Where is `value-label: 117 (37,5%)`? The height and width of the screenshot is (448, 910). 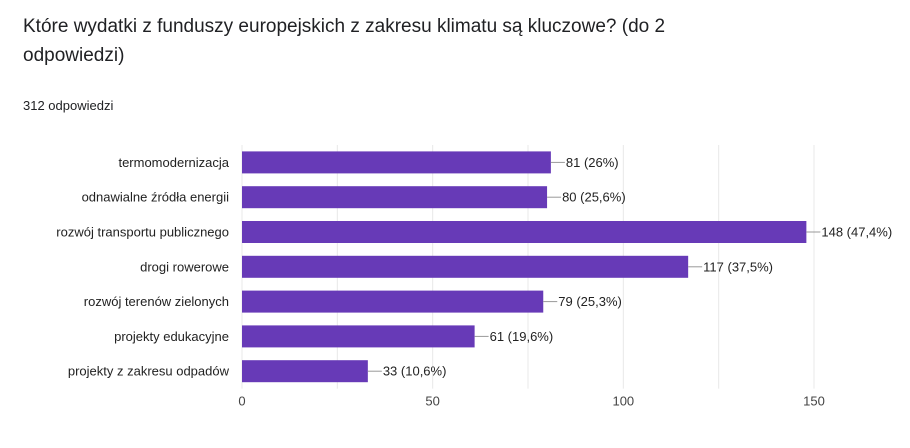 value-label: 117 (37,5%) is located at coordinates (738, 266).